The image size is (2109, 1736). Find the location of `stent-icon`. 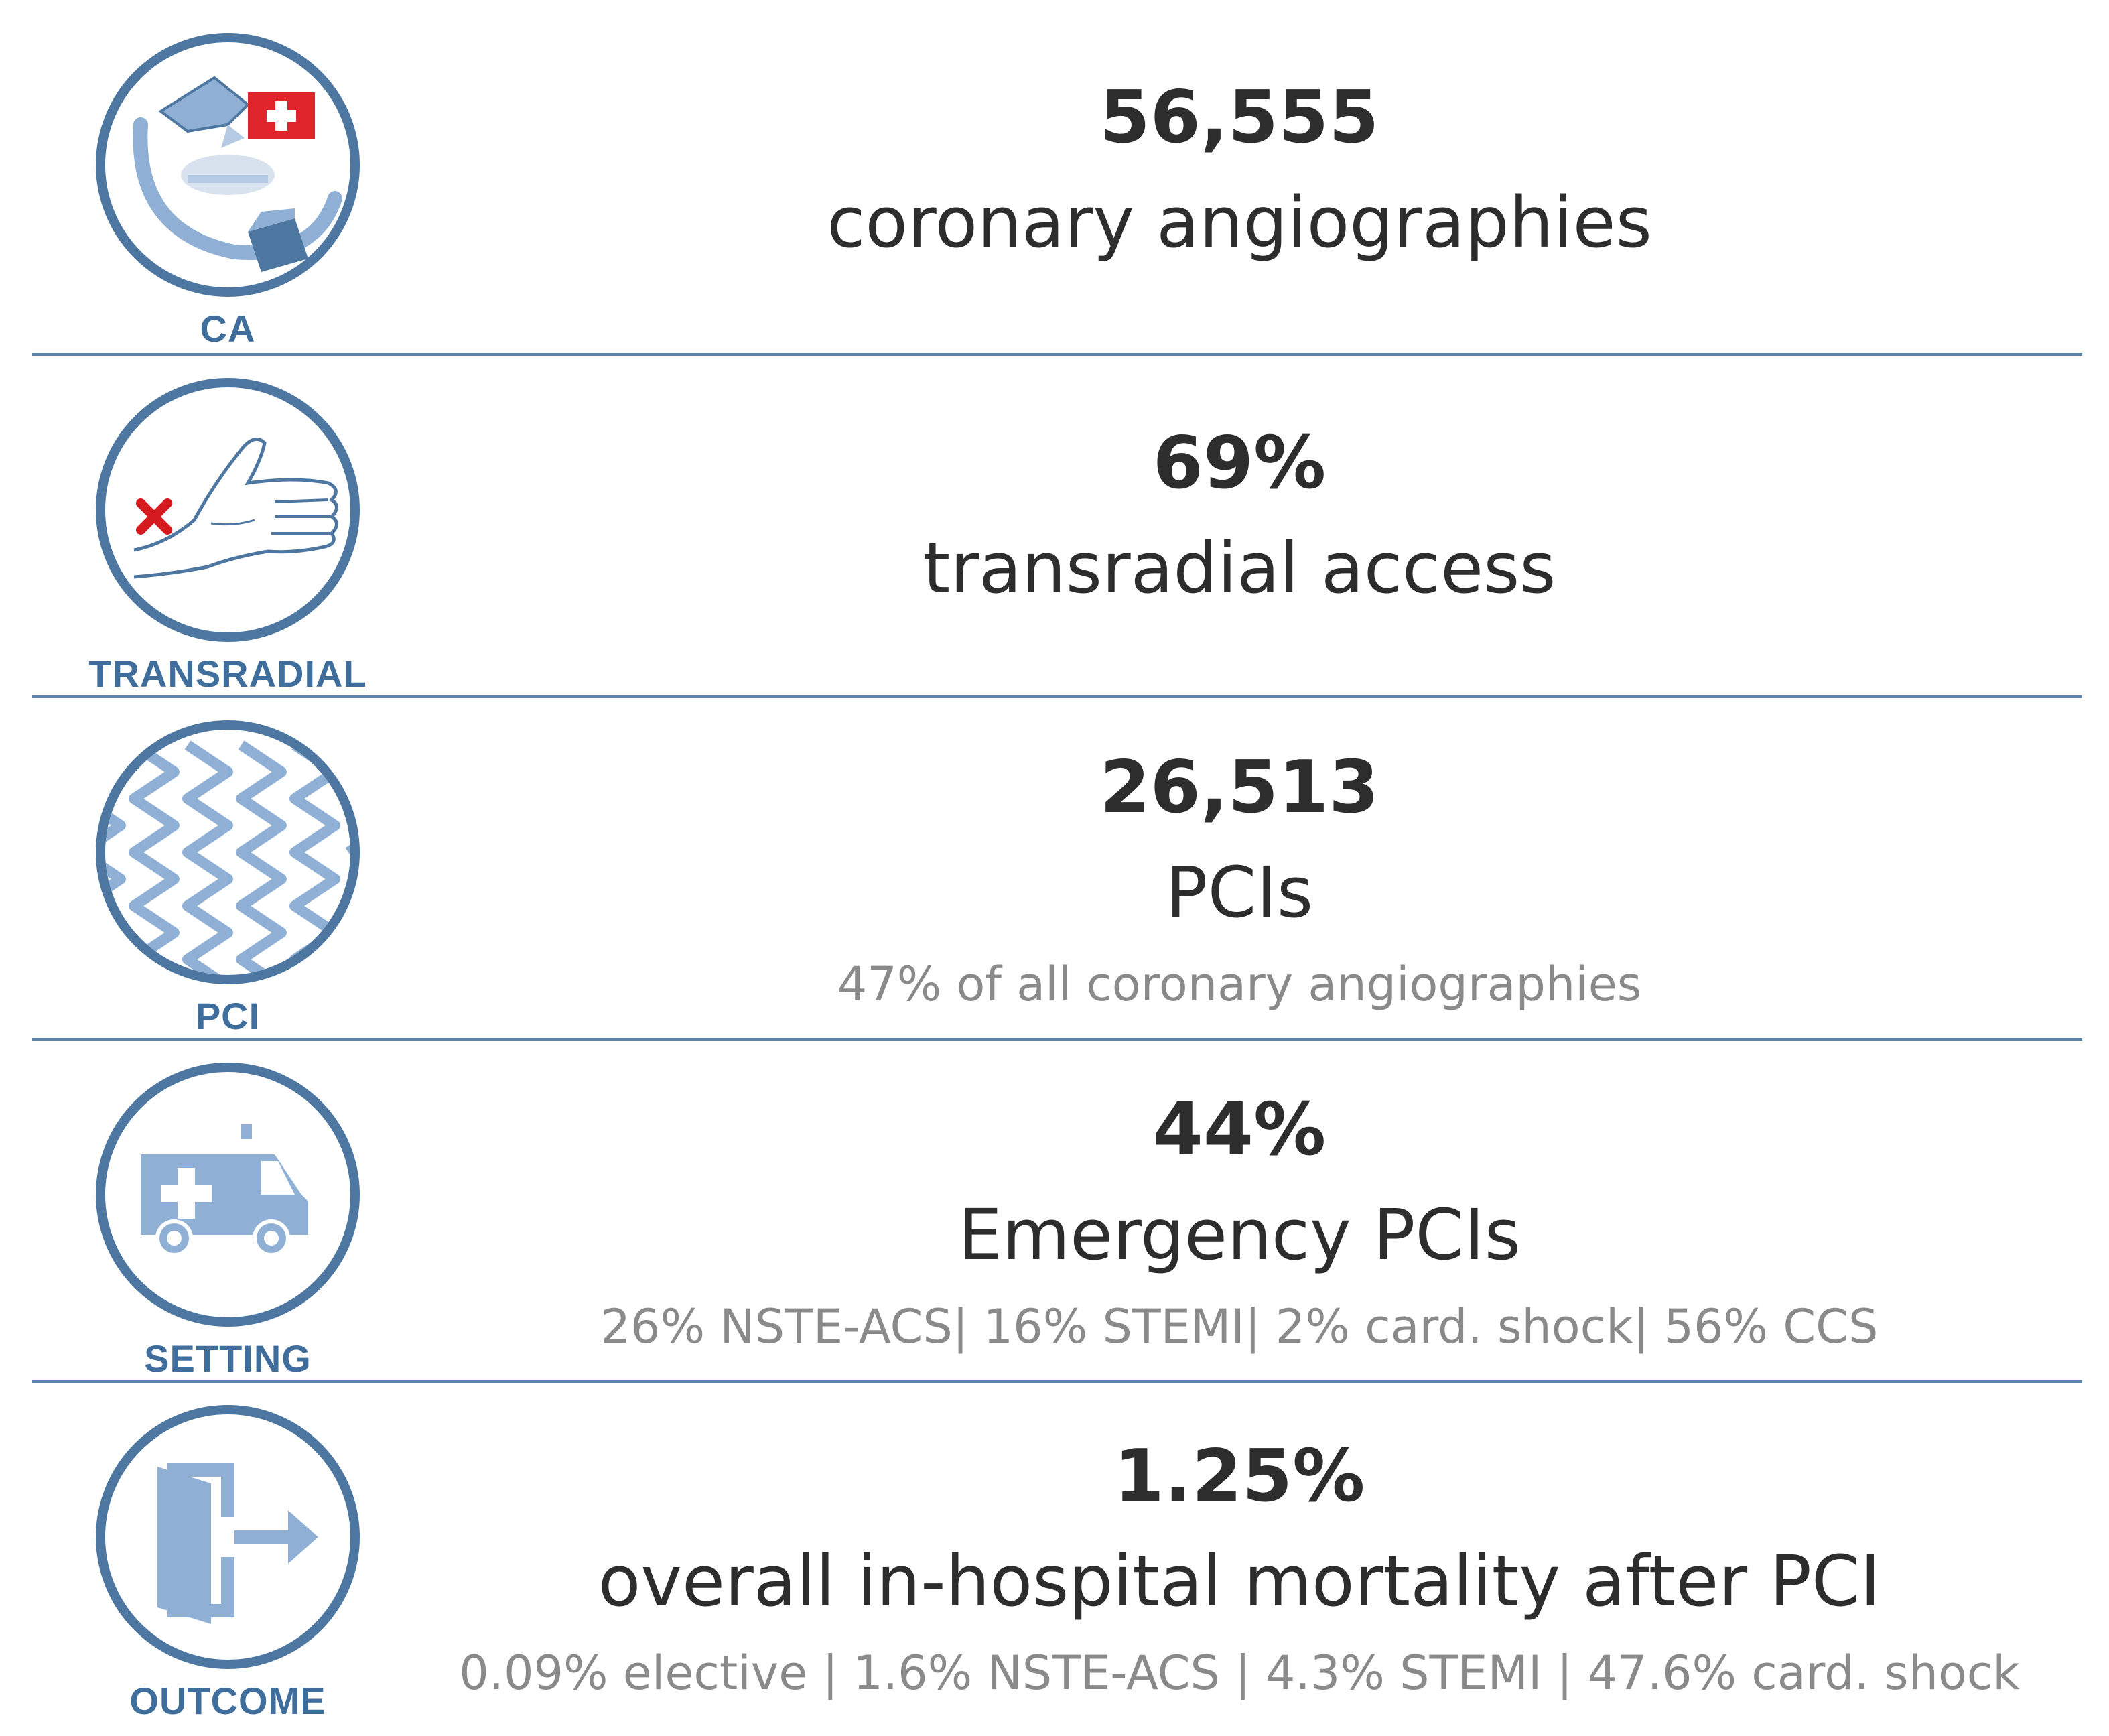

stent-icon is located at coordinates (228, 852).